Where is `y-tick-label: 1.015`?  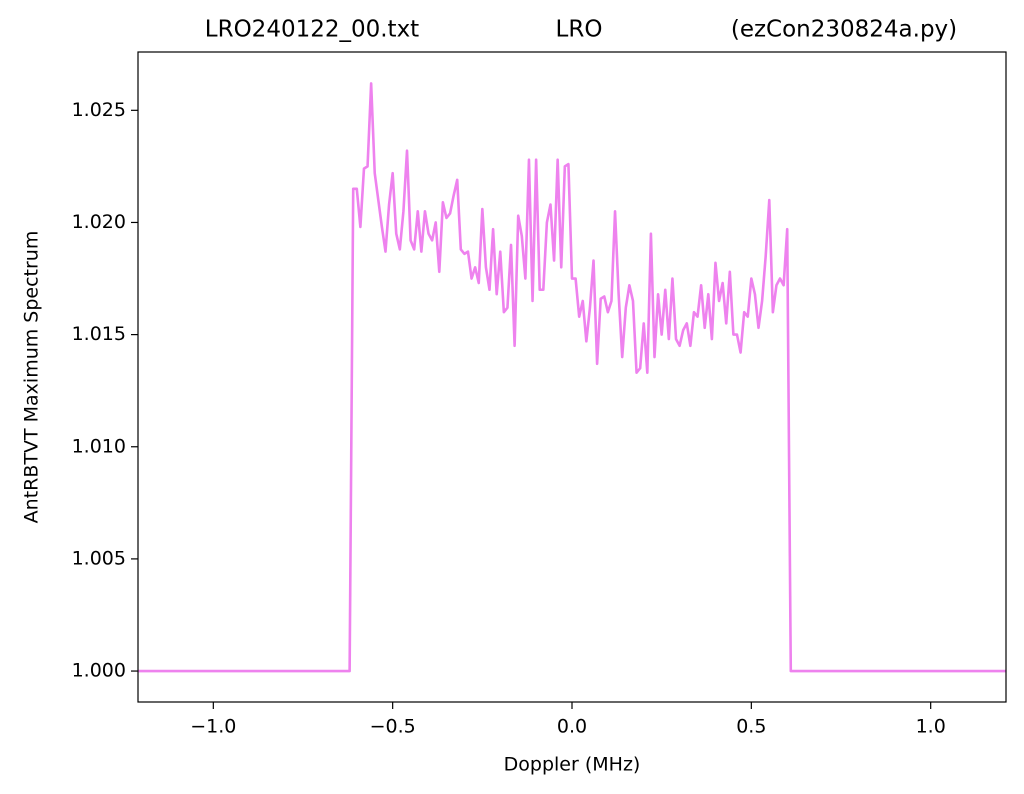
y-tick-label: 1.015 is located at coordinates (99, 334).